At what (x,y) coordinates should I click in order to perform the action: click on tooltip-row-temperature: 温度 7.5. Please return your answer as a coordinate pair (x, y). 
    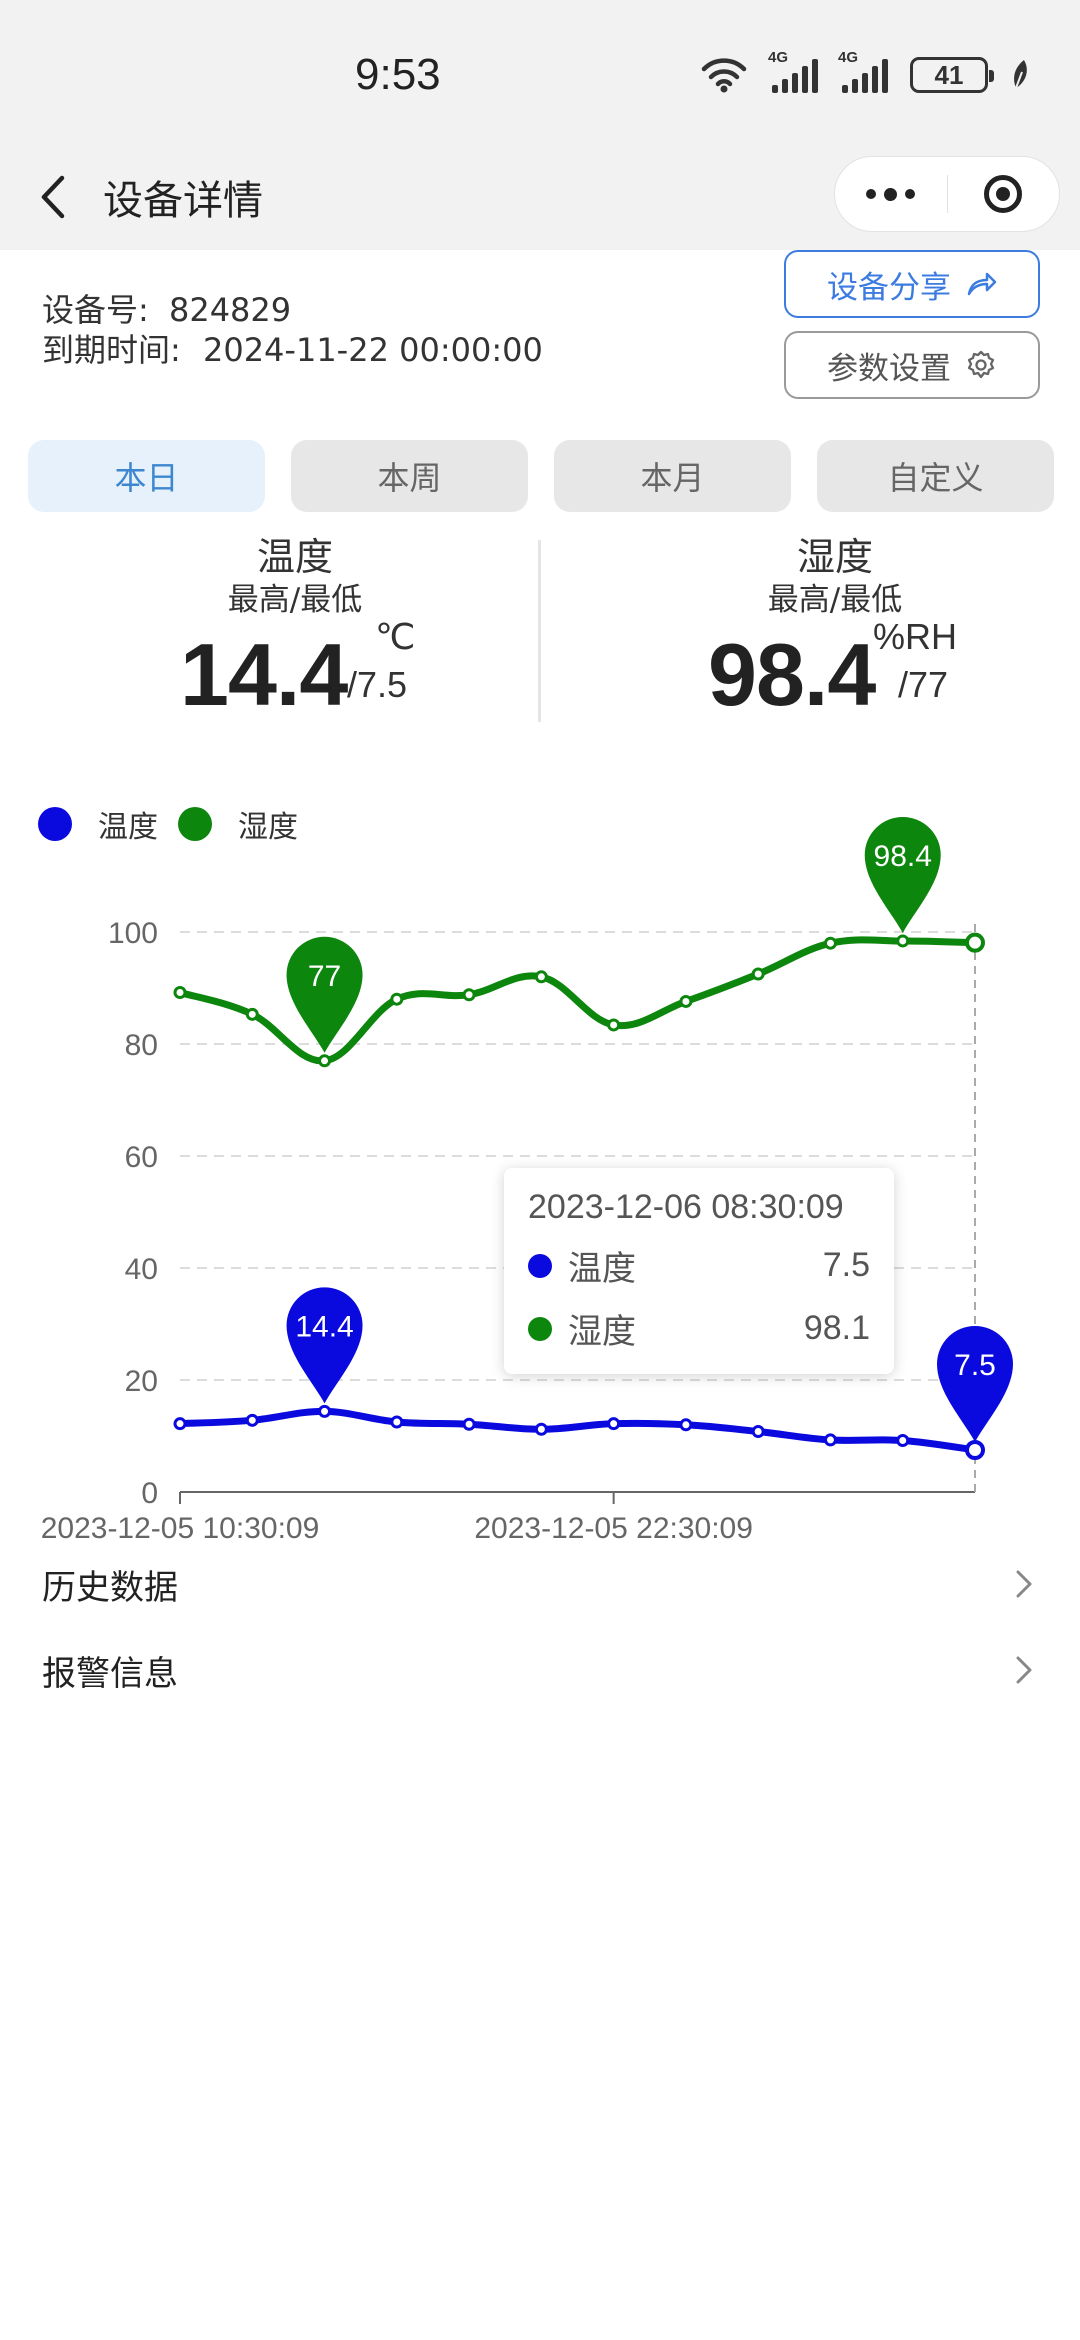
    Looking at the image, I should click on (699, 1265).